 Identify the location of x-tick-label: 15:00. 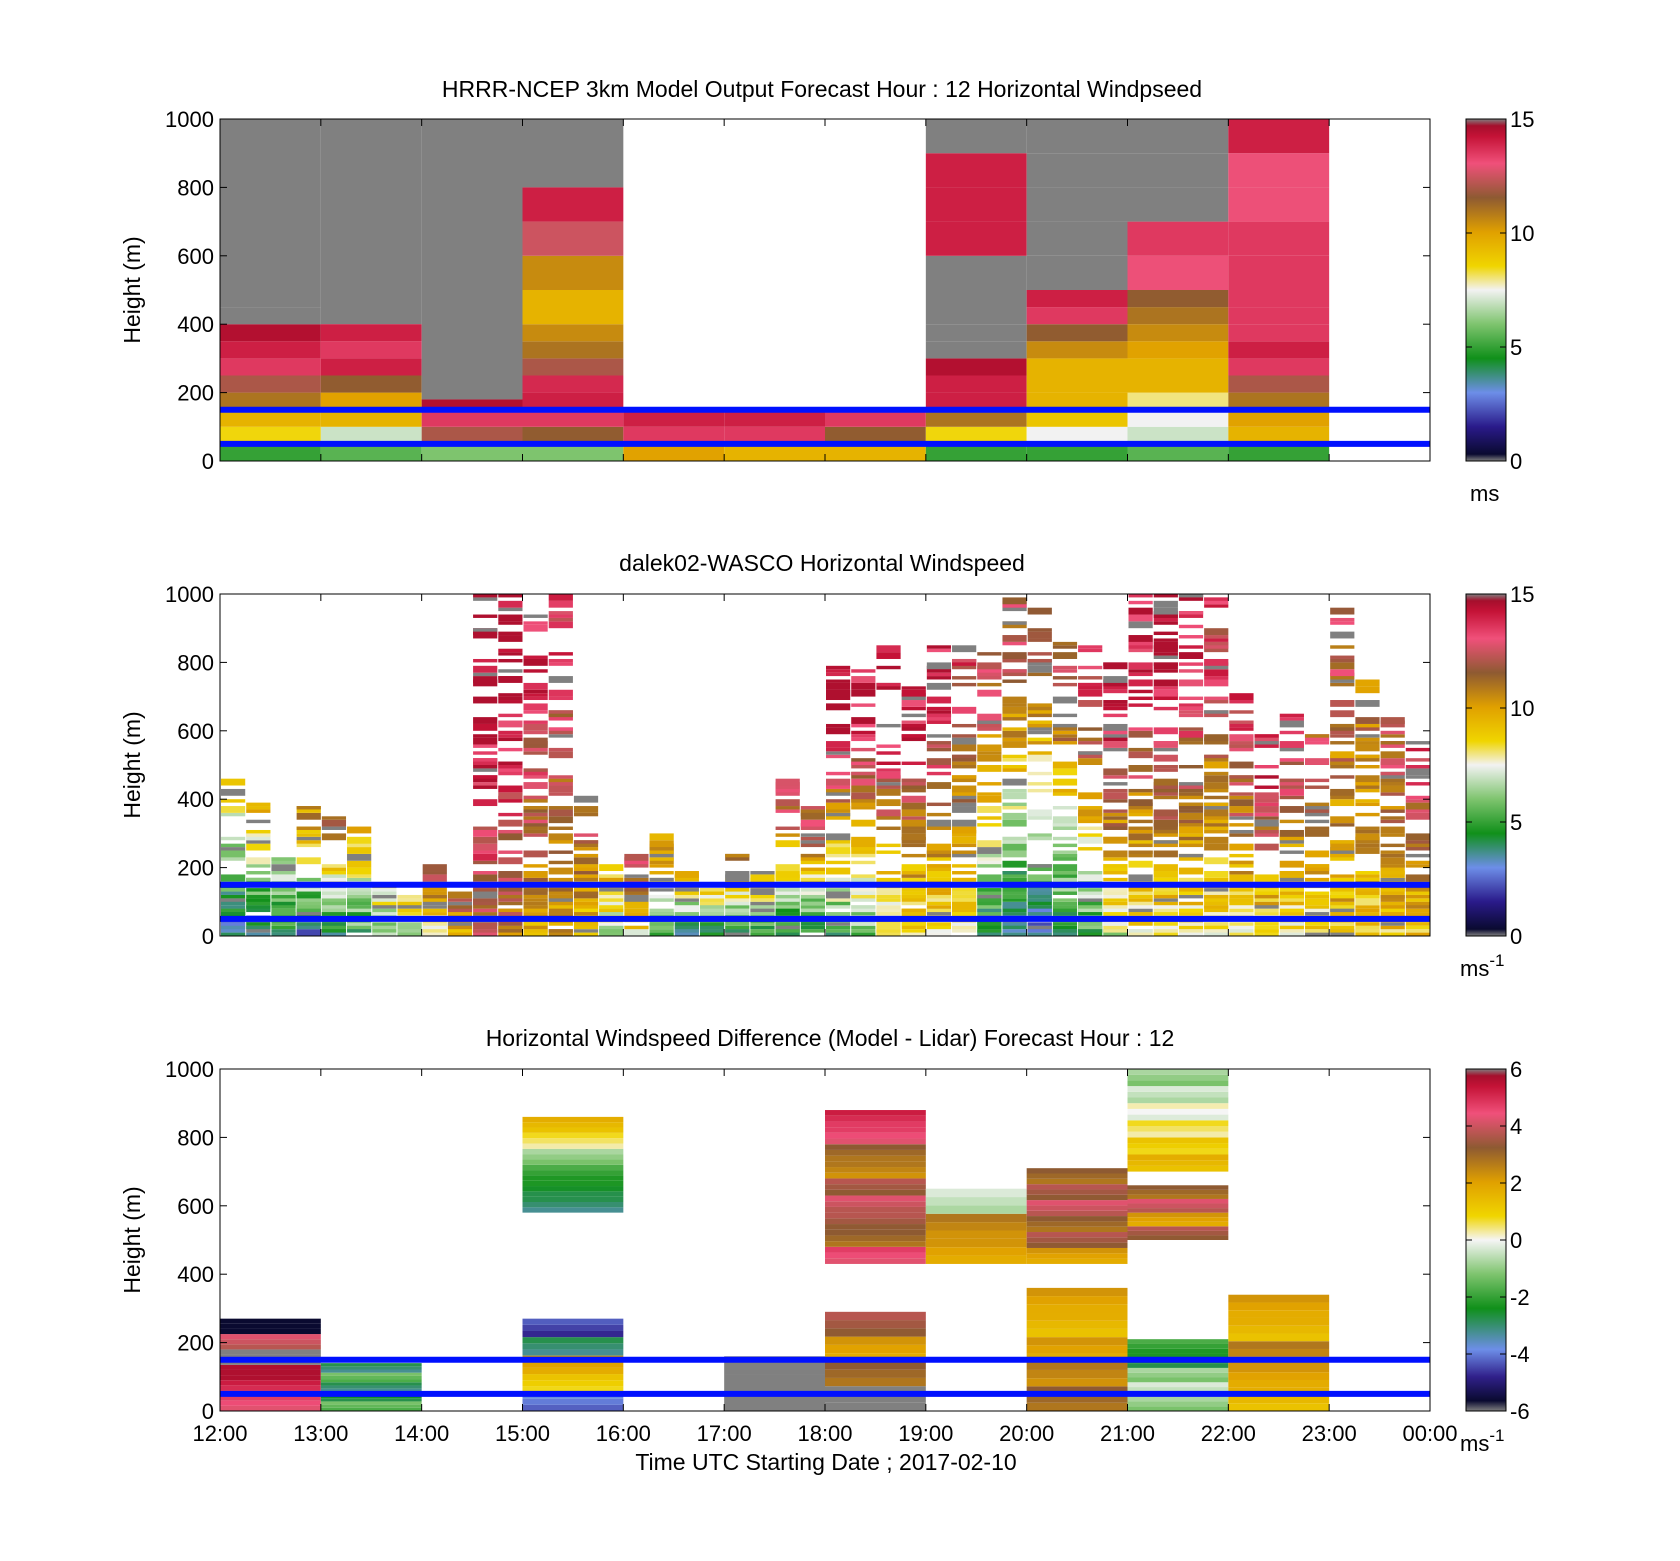
(522, 1433).